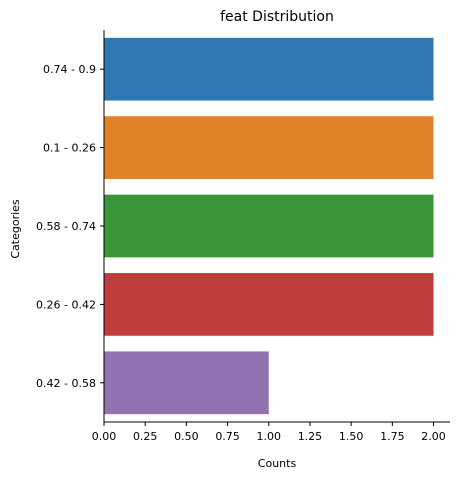 This screenshot has width=459, height=478. What do you see at coordinates (15, 229) in the screenshot?
I see `y-axis-title: Categories` at bounding box center [15, 229].